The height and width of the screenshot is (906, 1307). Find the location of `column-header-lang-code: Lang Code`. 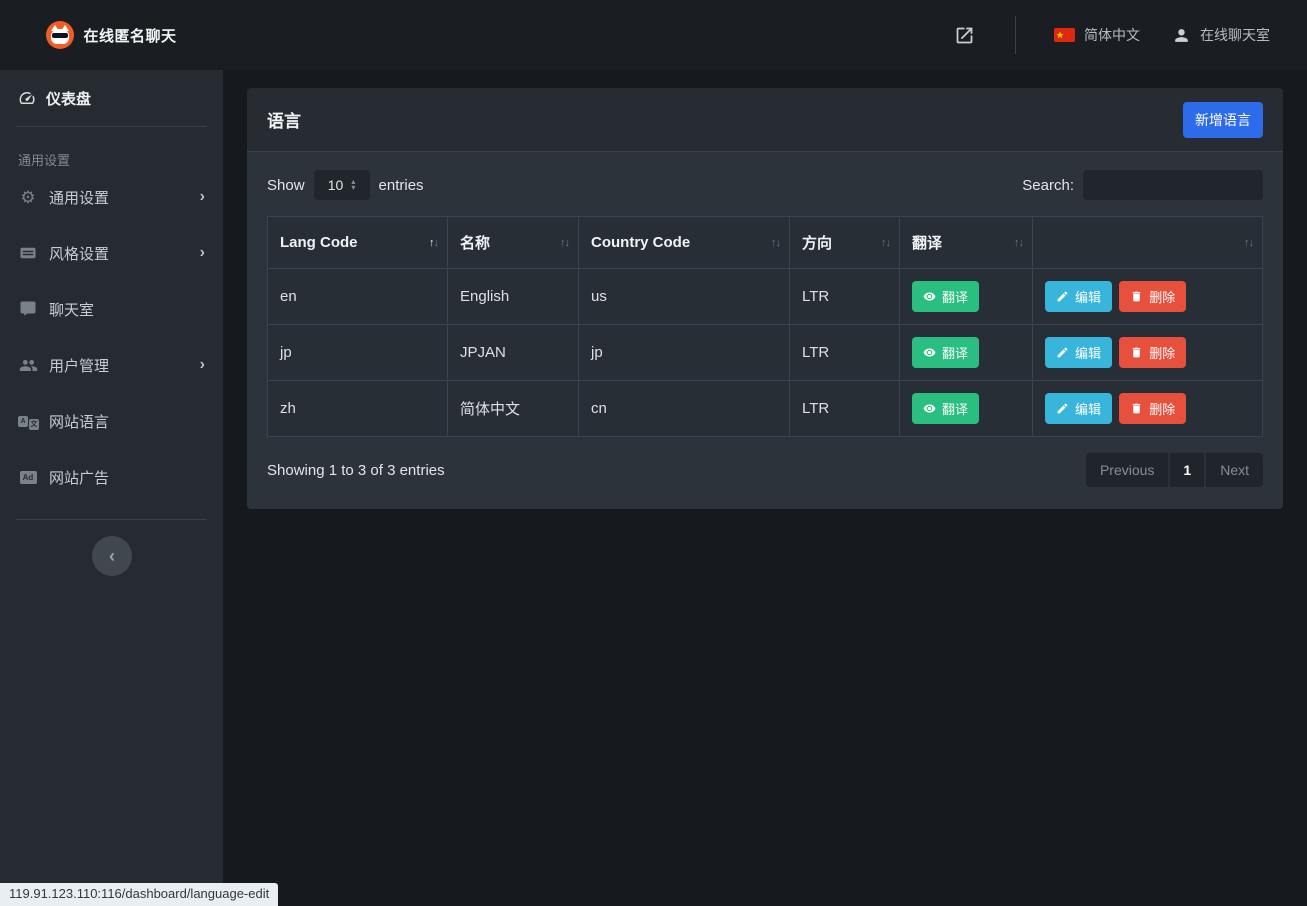

column-header-lang-code: Lang Code is located at coordinates (357, 242).